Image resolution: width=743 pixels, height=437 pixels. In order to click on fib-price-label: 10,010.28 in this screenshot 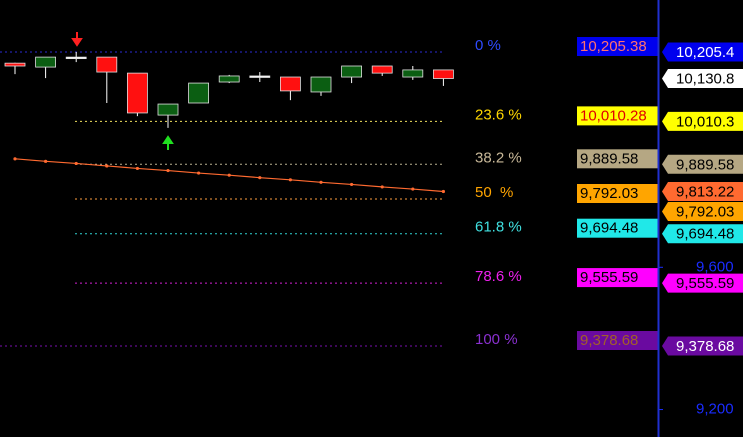, I will do `click(613, 115)`.